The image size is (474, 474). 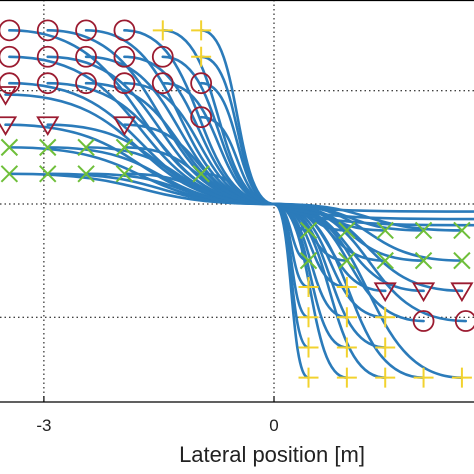 I want to click on x-tick-label: -3, so click(x=43, y=425).